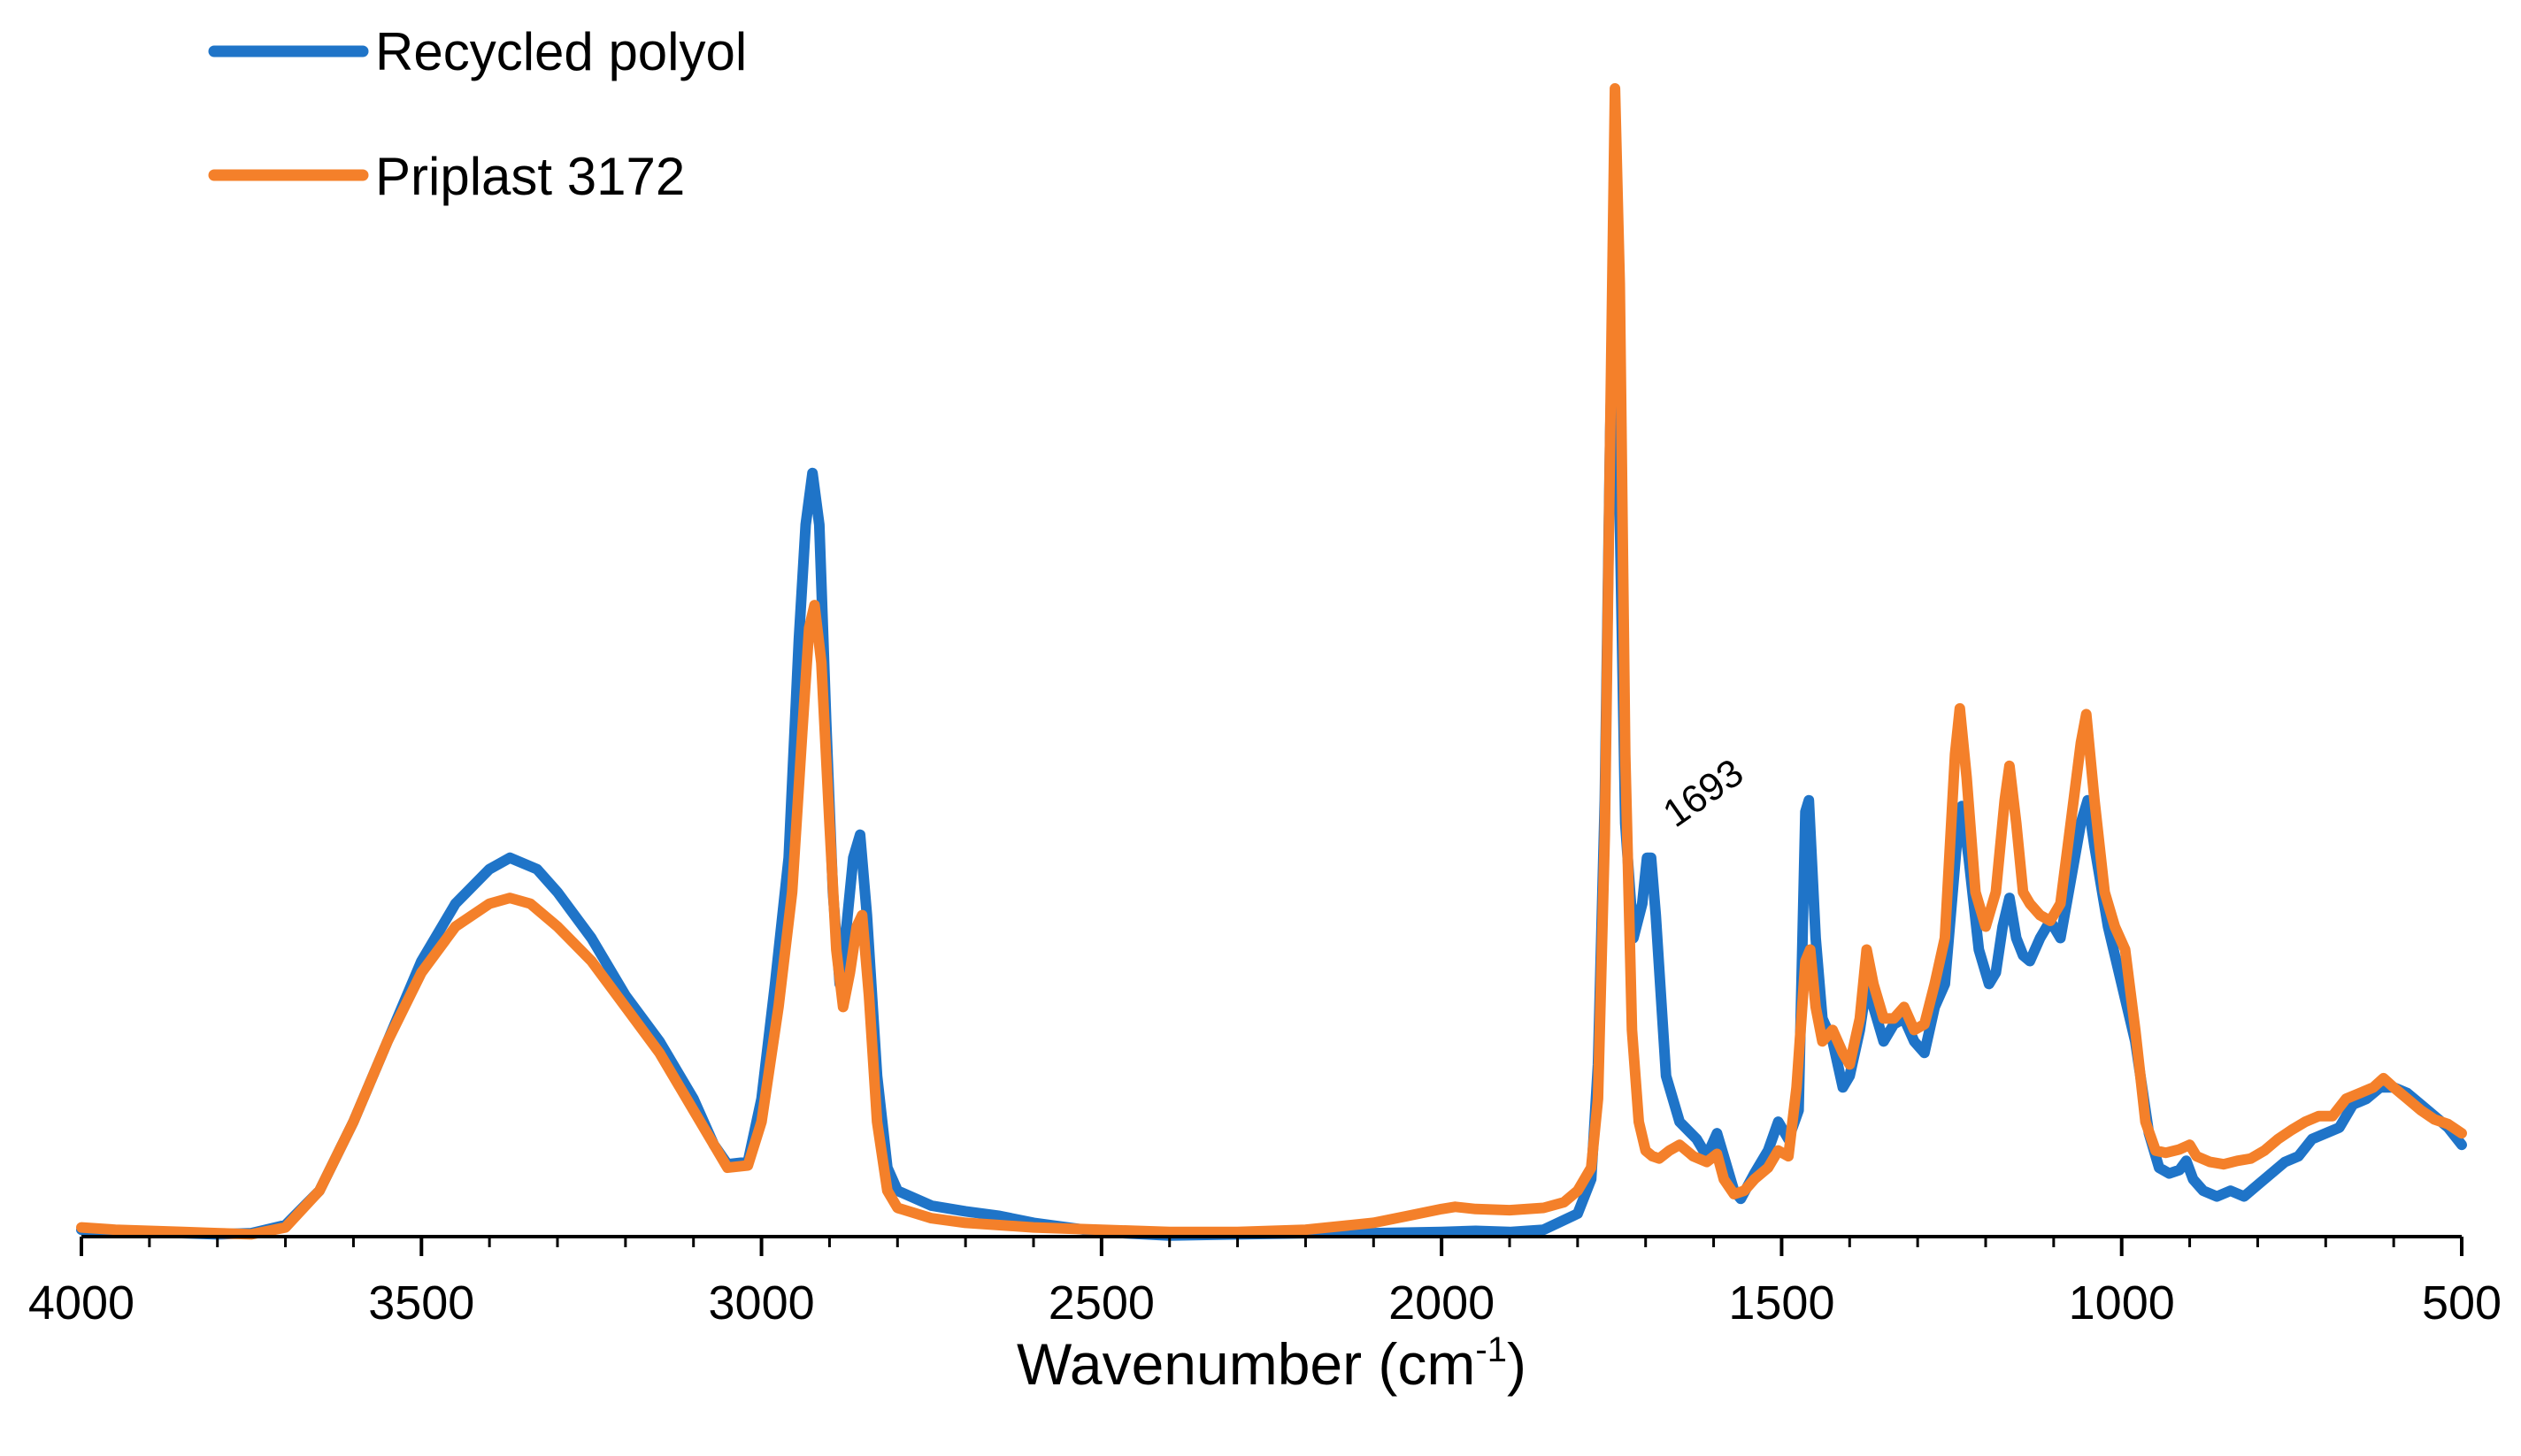 The width and height of the screenshot is (2521, 1456). I want to click on x-axis-label-close: ), so click(1516, 1364).